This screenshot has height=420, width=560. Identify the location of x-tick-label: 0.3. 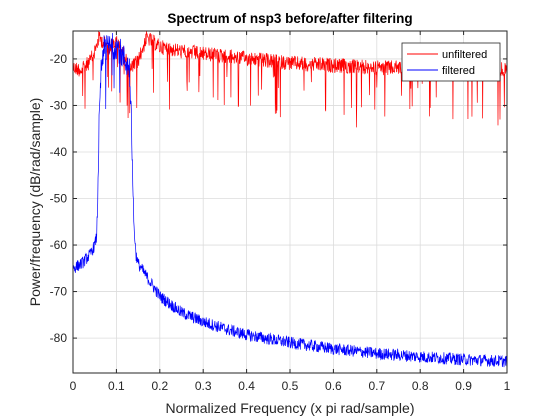
(203, 386).